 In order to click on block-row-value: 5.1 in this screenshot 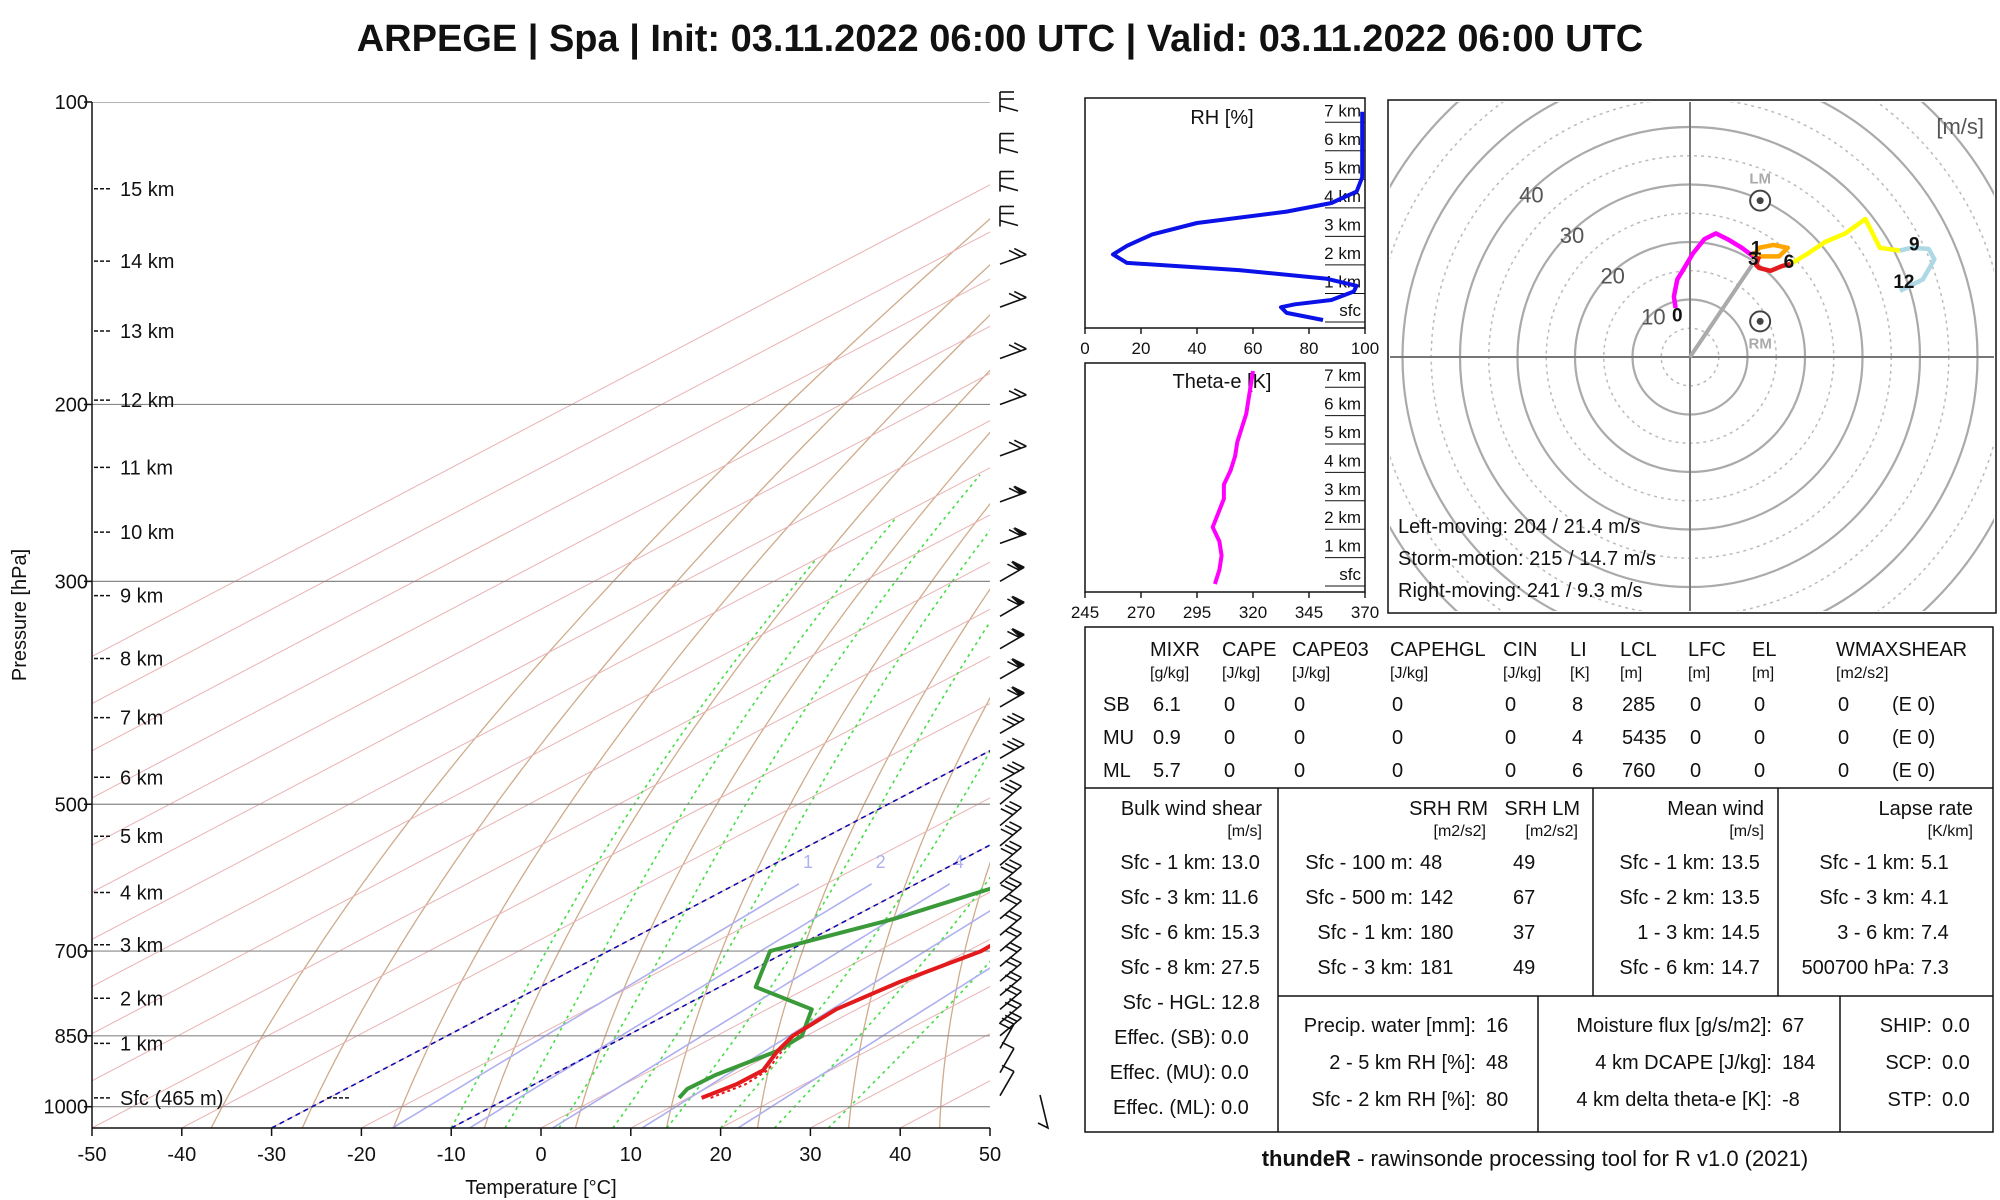, I will do `click(1935, 863)`.